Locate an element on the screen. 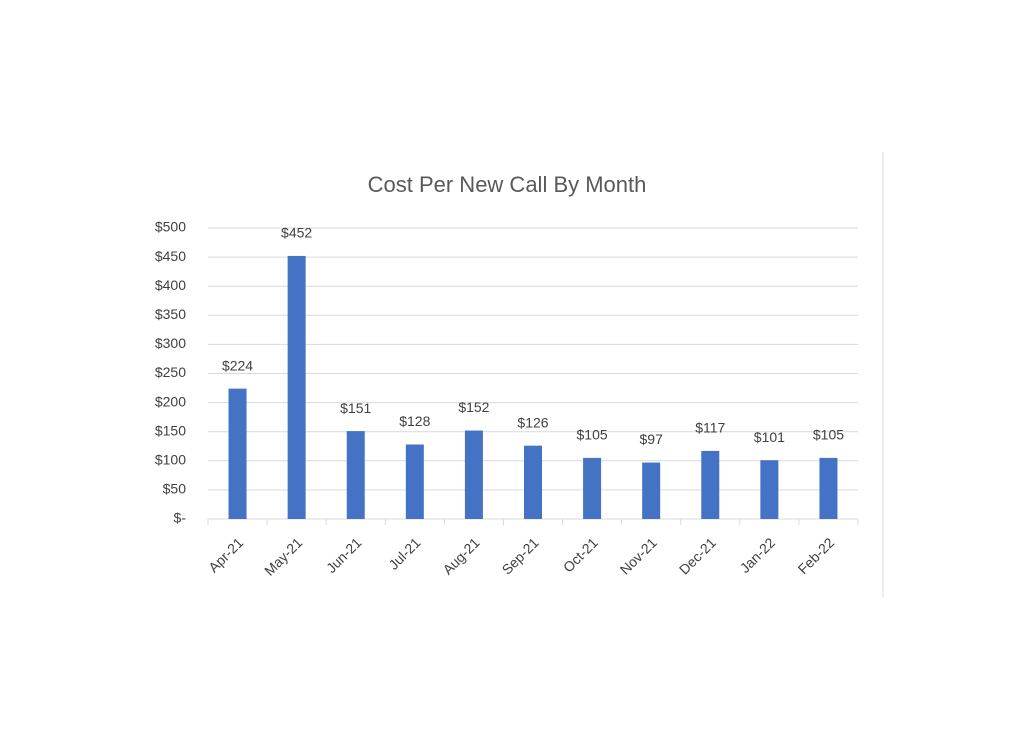 The image size is (1024, 750). data-label: $126 is located at coordinates (532, 422).